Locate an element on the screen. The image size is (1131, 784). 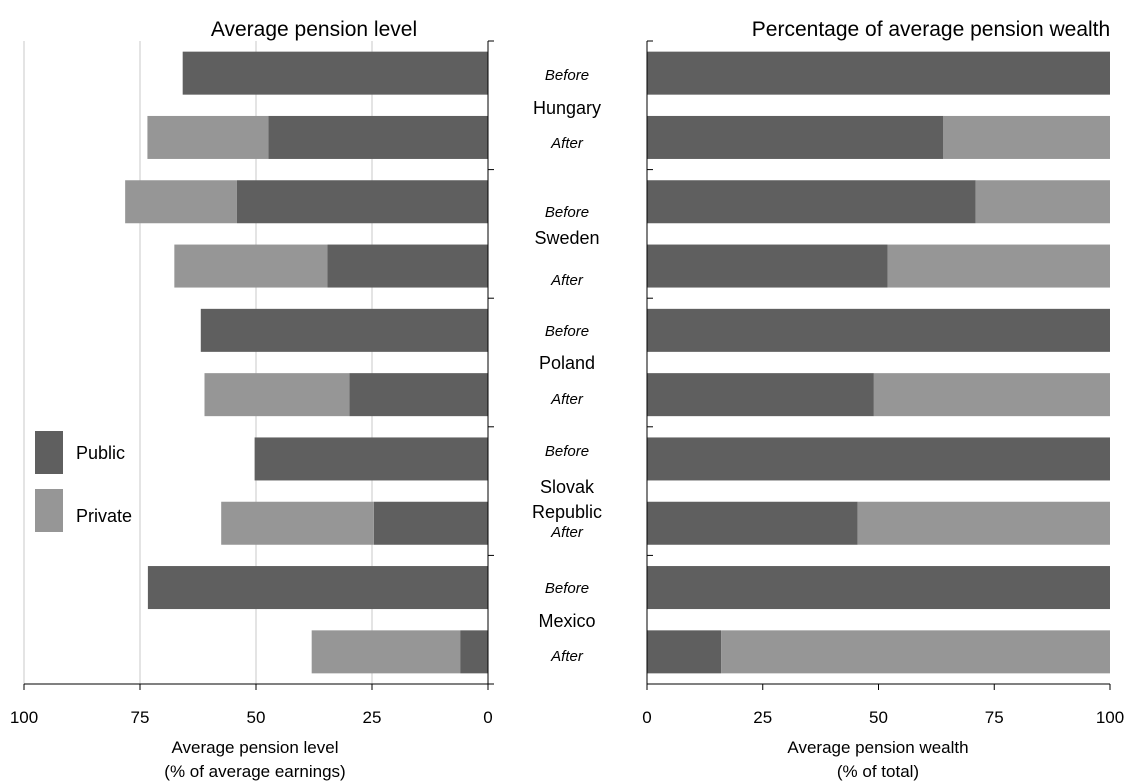
country-label: Slovak is located at coordinates (567, 487).